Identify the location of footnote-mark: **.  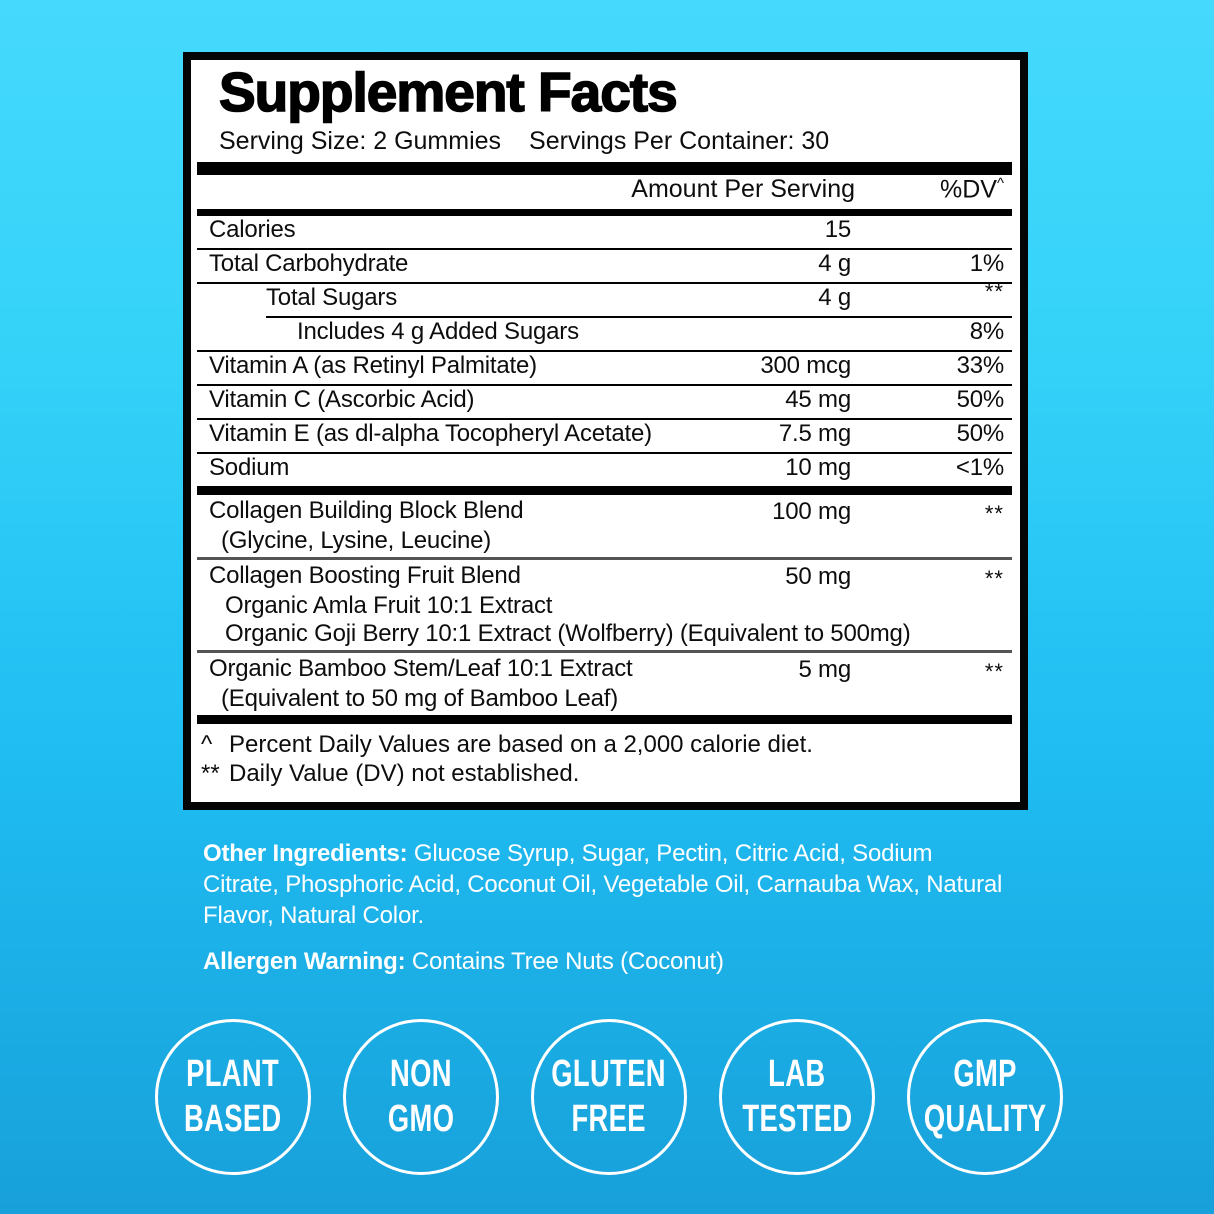
(210, 773).